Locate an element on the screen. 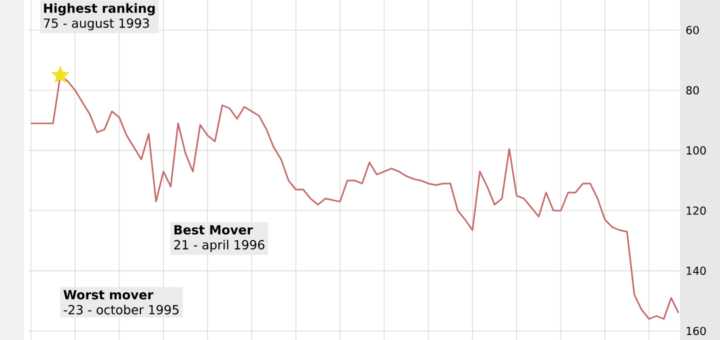 The width and height of the screenshot is (720, 340). y-tick-label: 60 is located at coordinates (692, 30).